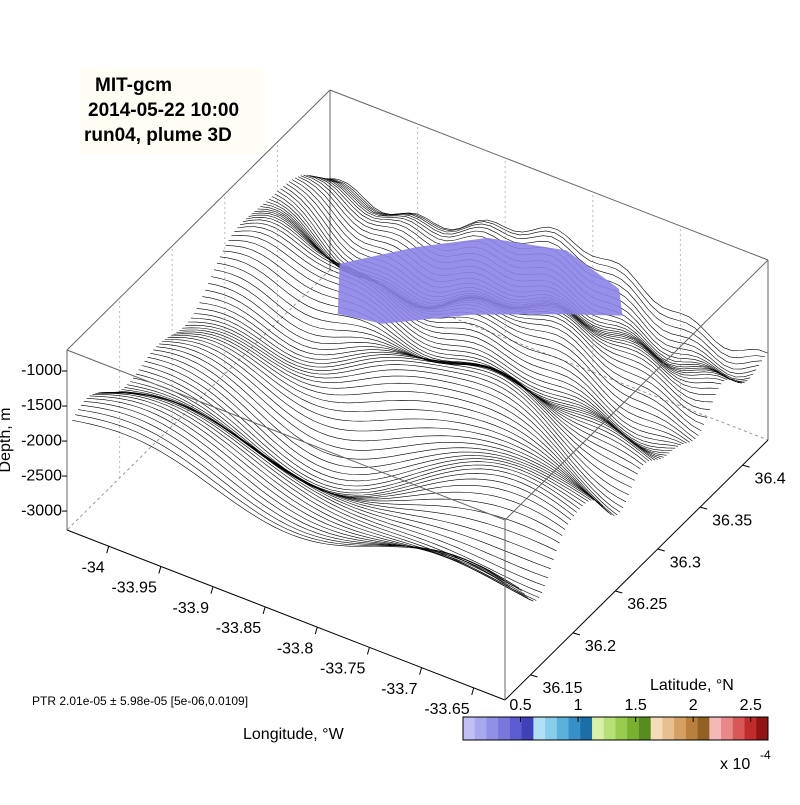 This screenshot has width=800, height=805. What do you see at coordinates (578, 705) in the screenshot?
I see `colorbar-tick-label: 1` at bounding box center [578, 705].